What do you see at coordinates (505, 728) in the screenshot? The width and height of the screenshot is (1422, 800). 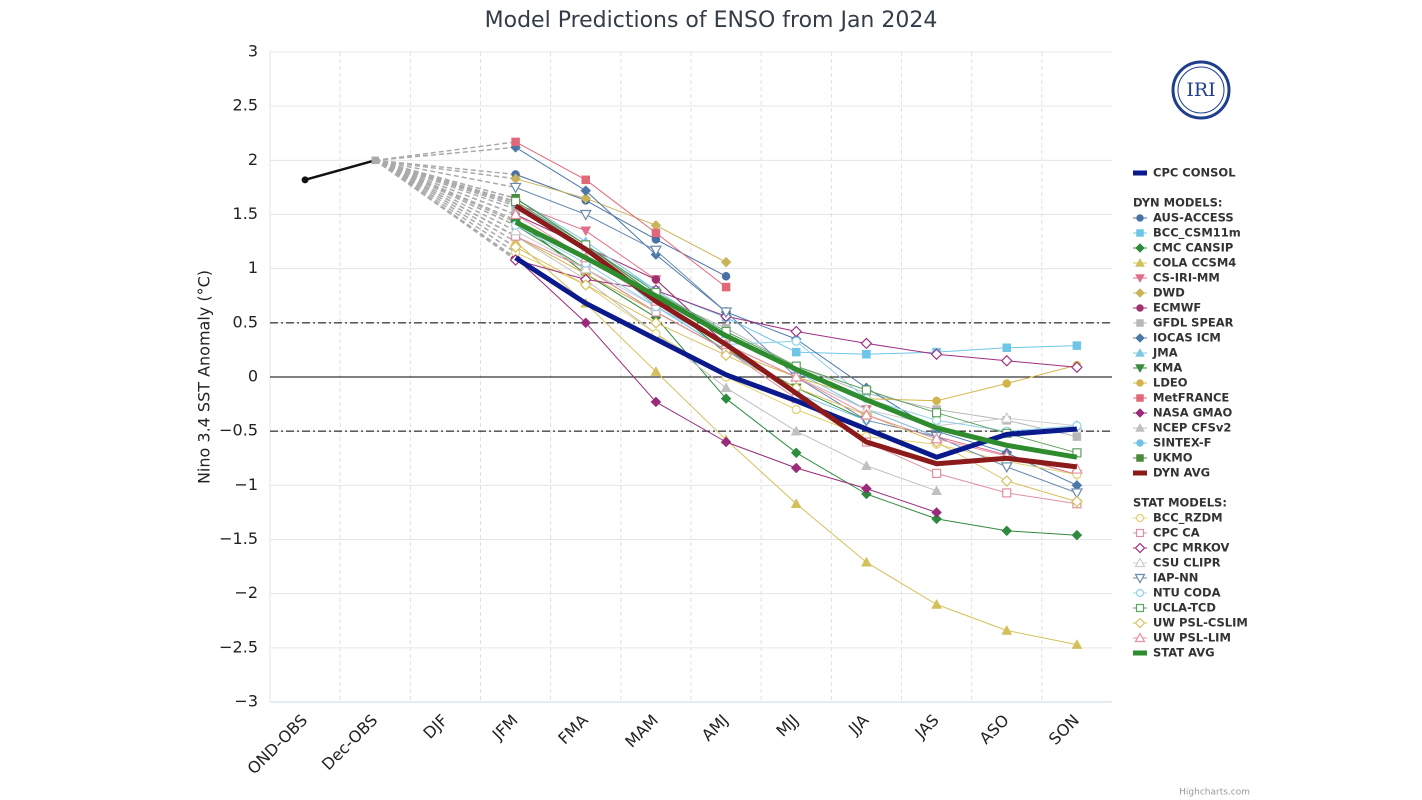 I see `x-tick-label: JFM` at bounding box center [505, 728].